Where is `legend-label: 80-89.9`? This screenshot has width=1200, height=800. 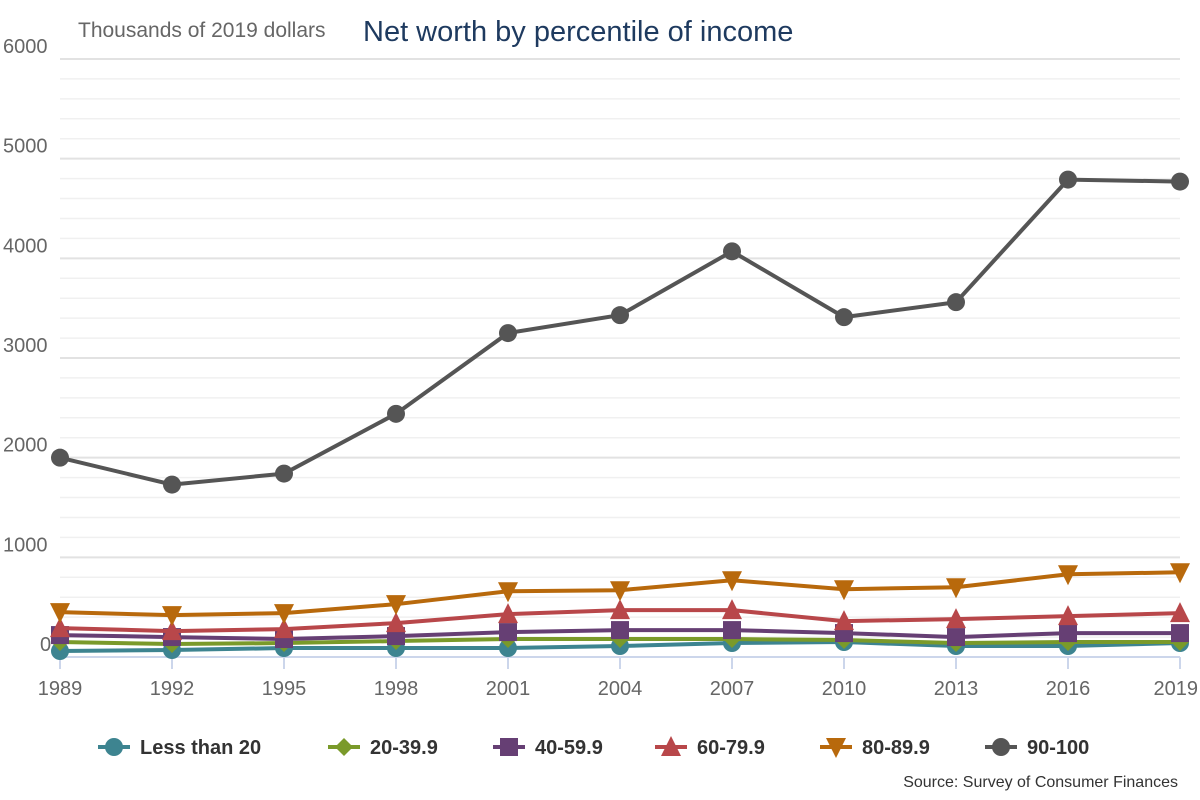
legend-label: 80-89.9 is located at coordinates (896, 748).